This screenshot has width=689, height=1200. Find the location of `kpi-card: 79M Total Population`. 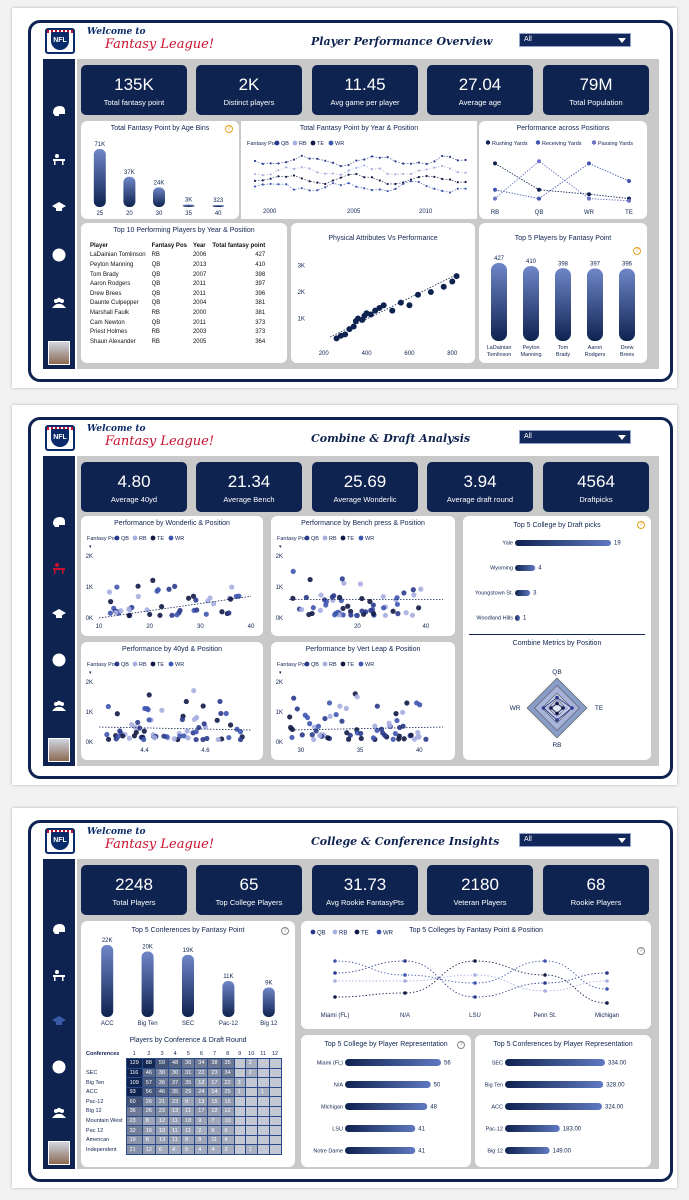

kpi-card: 79M Total Population is located at coordinates (596, 90).